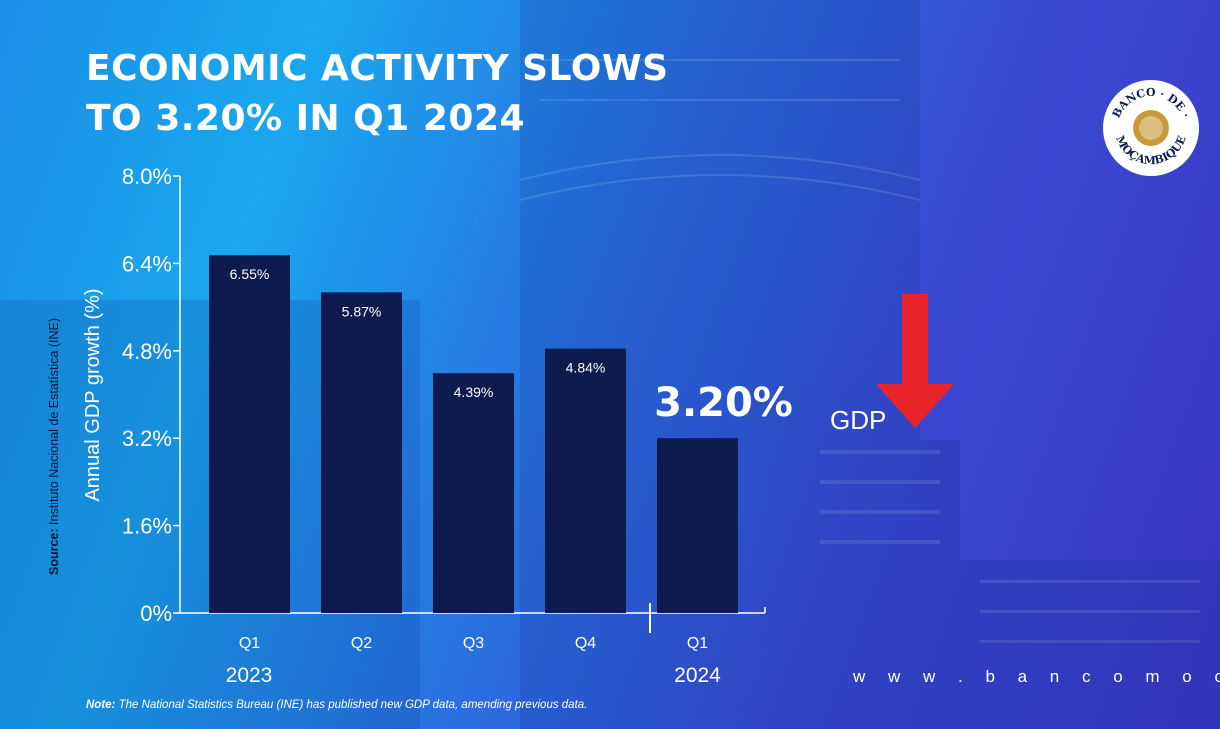  Describe the element at coordinates (147, 263) in the screenshot. I see `y-tick-label: 6.4%` at that location.